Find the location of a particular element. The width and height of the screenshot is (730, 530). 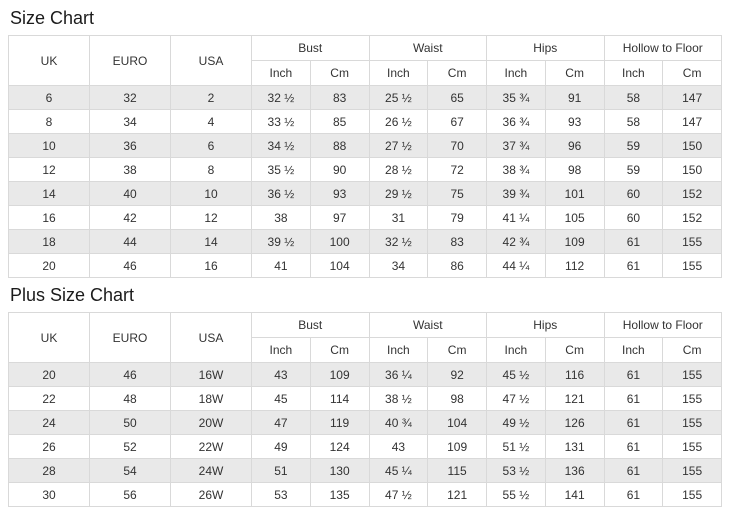

table-cell: 98 is located at coordinates (457, 398).